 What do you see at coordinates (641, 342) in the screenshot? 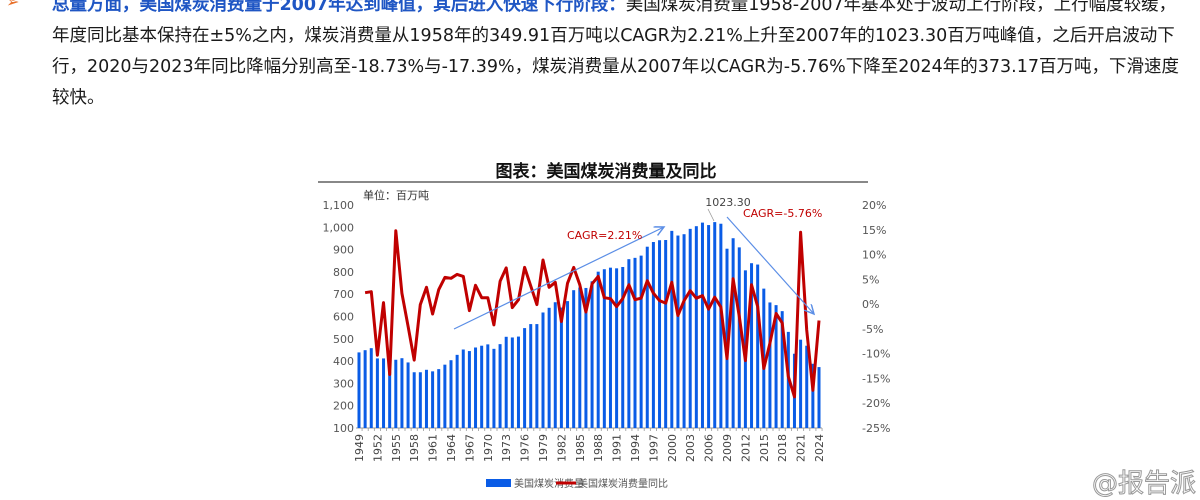
I see `bar-1995` at bounding box center [641, 342].